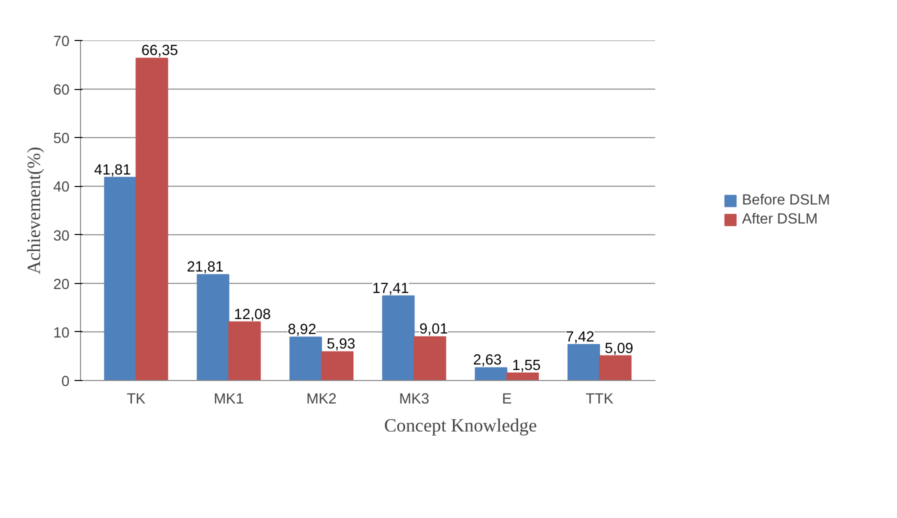 The image size is (897, 518). I want to click on x-tick-label: TTK, so click(600, 400).